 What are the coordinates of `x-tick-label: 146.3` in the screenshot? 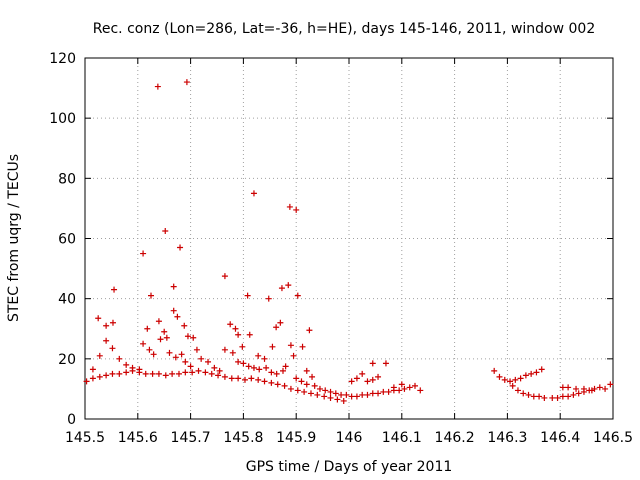 It's located at (507, 438).